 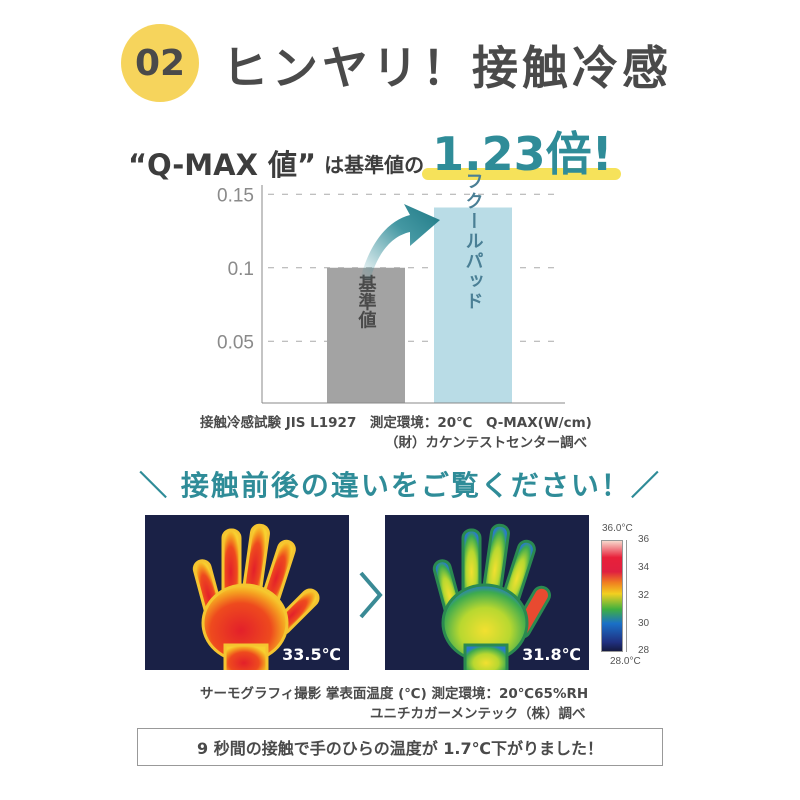 I want to click on scale-max-label: 36.0°C, so click(x=617, y=528).